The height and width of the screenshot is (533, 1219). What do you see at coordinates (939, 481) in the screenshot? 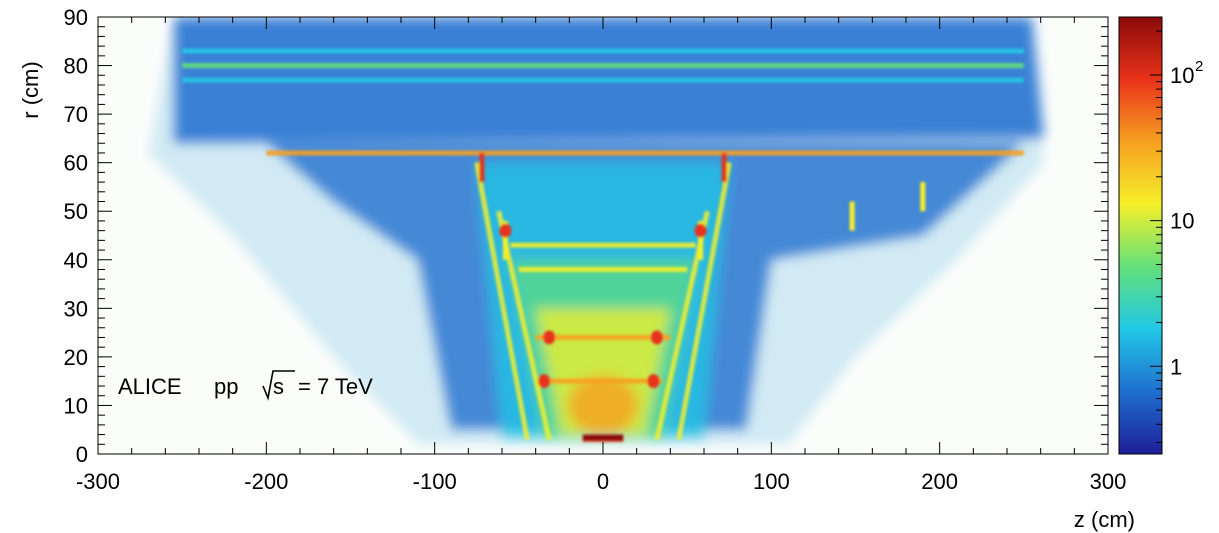
I see `x-tick-label: 200` at bounding box center [939, 481].